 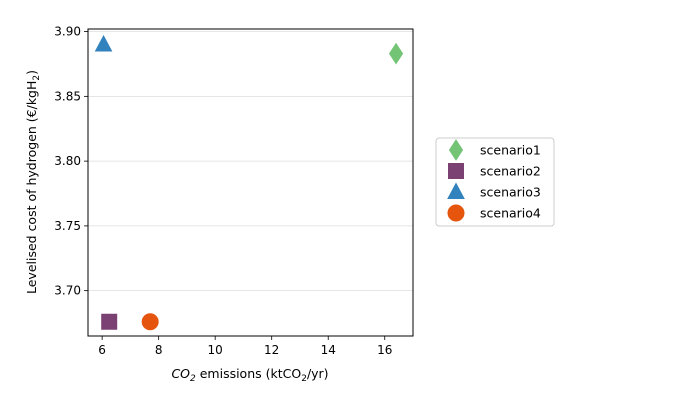 What do you see at coordinates (67, 32) in the screenshot?
I see `y-tick-label: 3.90` at bounding box center [67, 32].